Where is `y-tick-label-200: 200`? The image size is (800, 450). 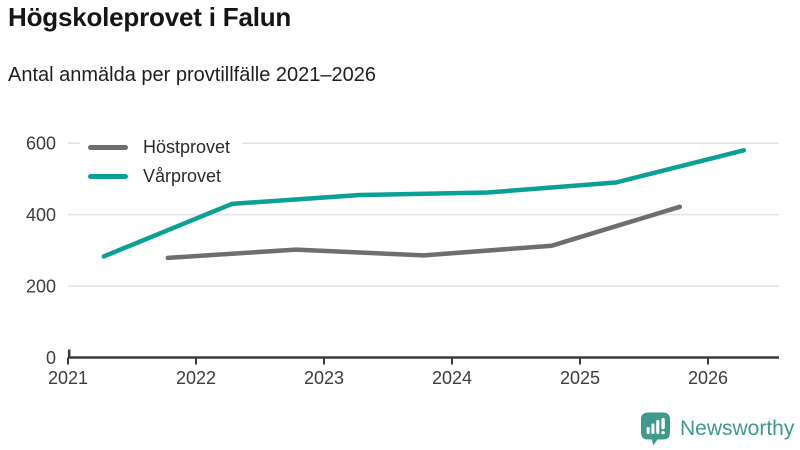 y-tick-label-200: 200 is located at coordinates (41, 287).